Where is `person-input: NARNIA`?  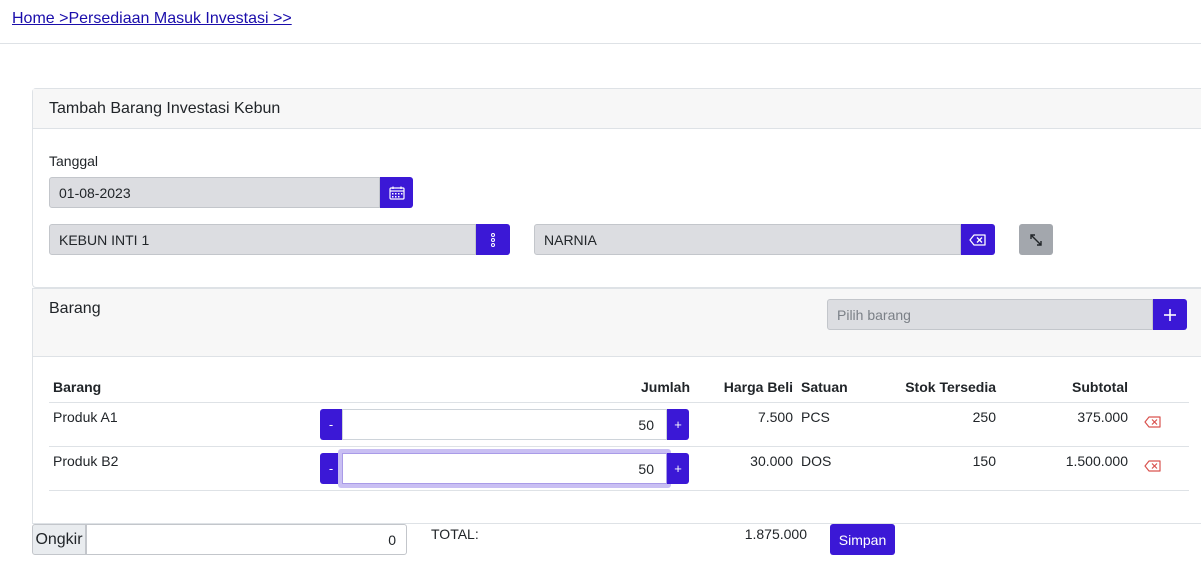 person-input: NARNIA is located at coordinates (747, 239).